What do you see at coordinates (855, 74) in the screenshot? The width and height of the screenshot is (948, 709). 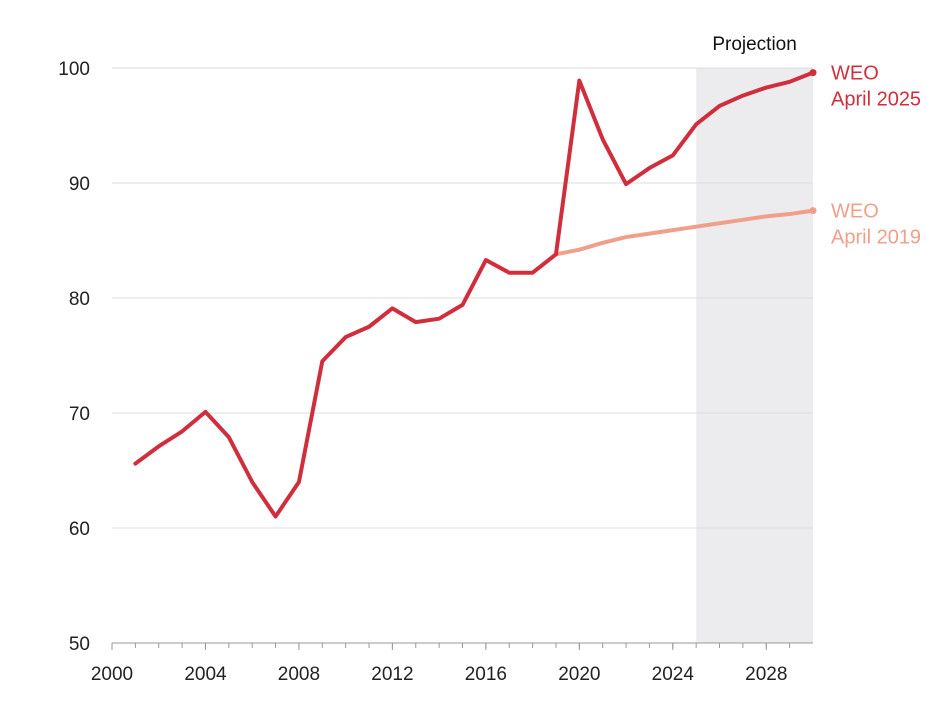 I see `series-label-weo-2025-line1: WEO` at bounding box center [855, 74].